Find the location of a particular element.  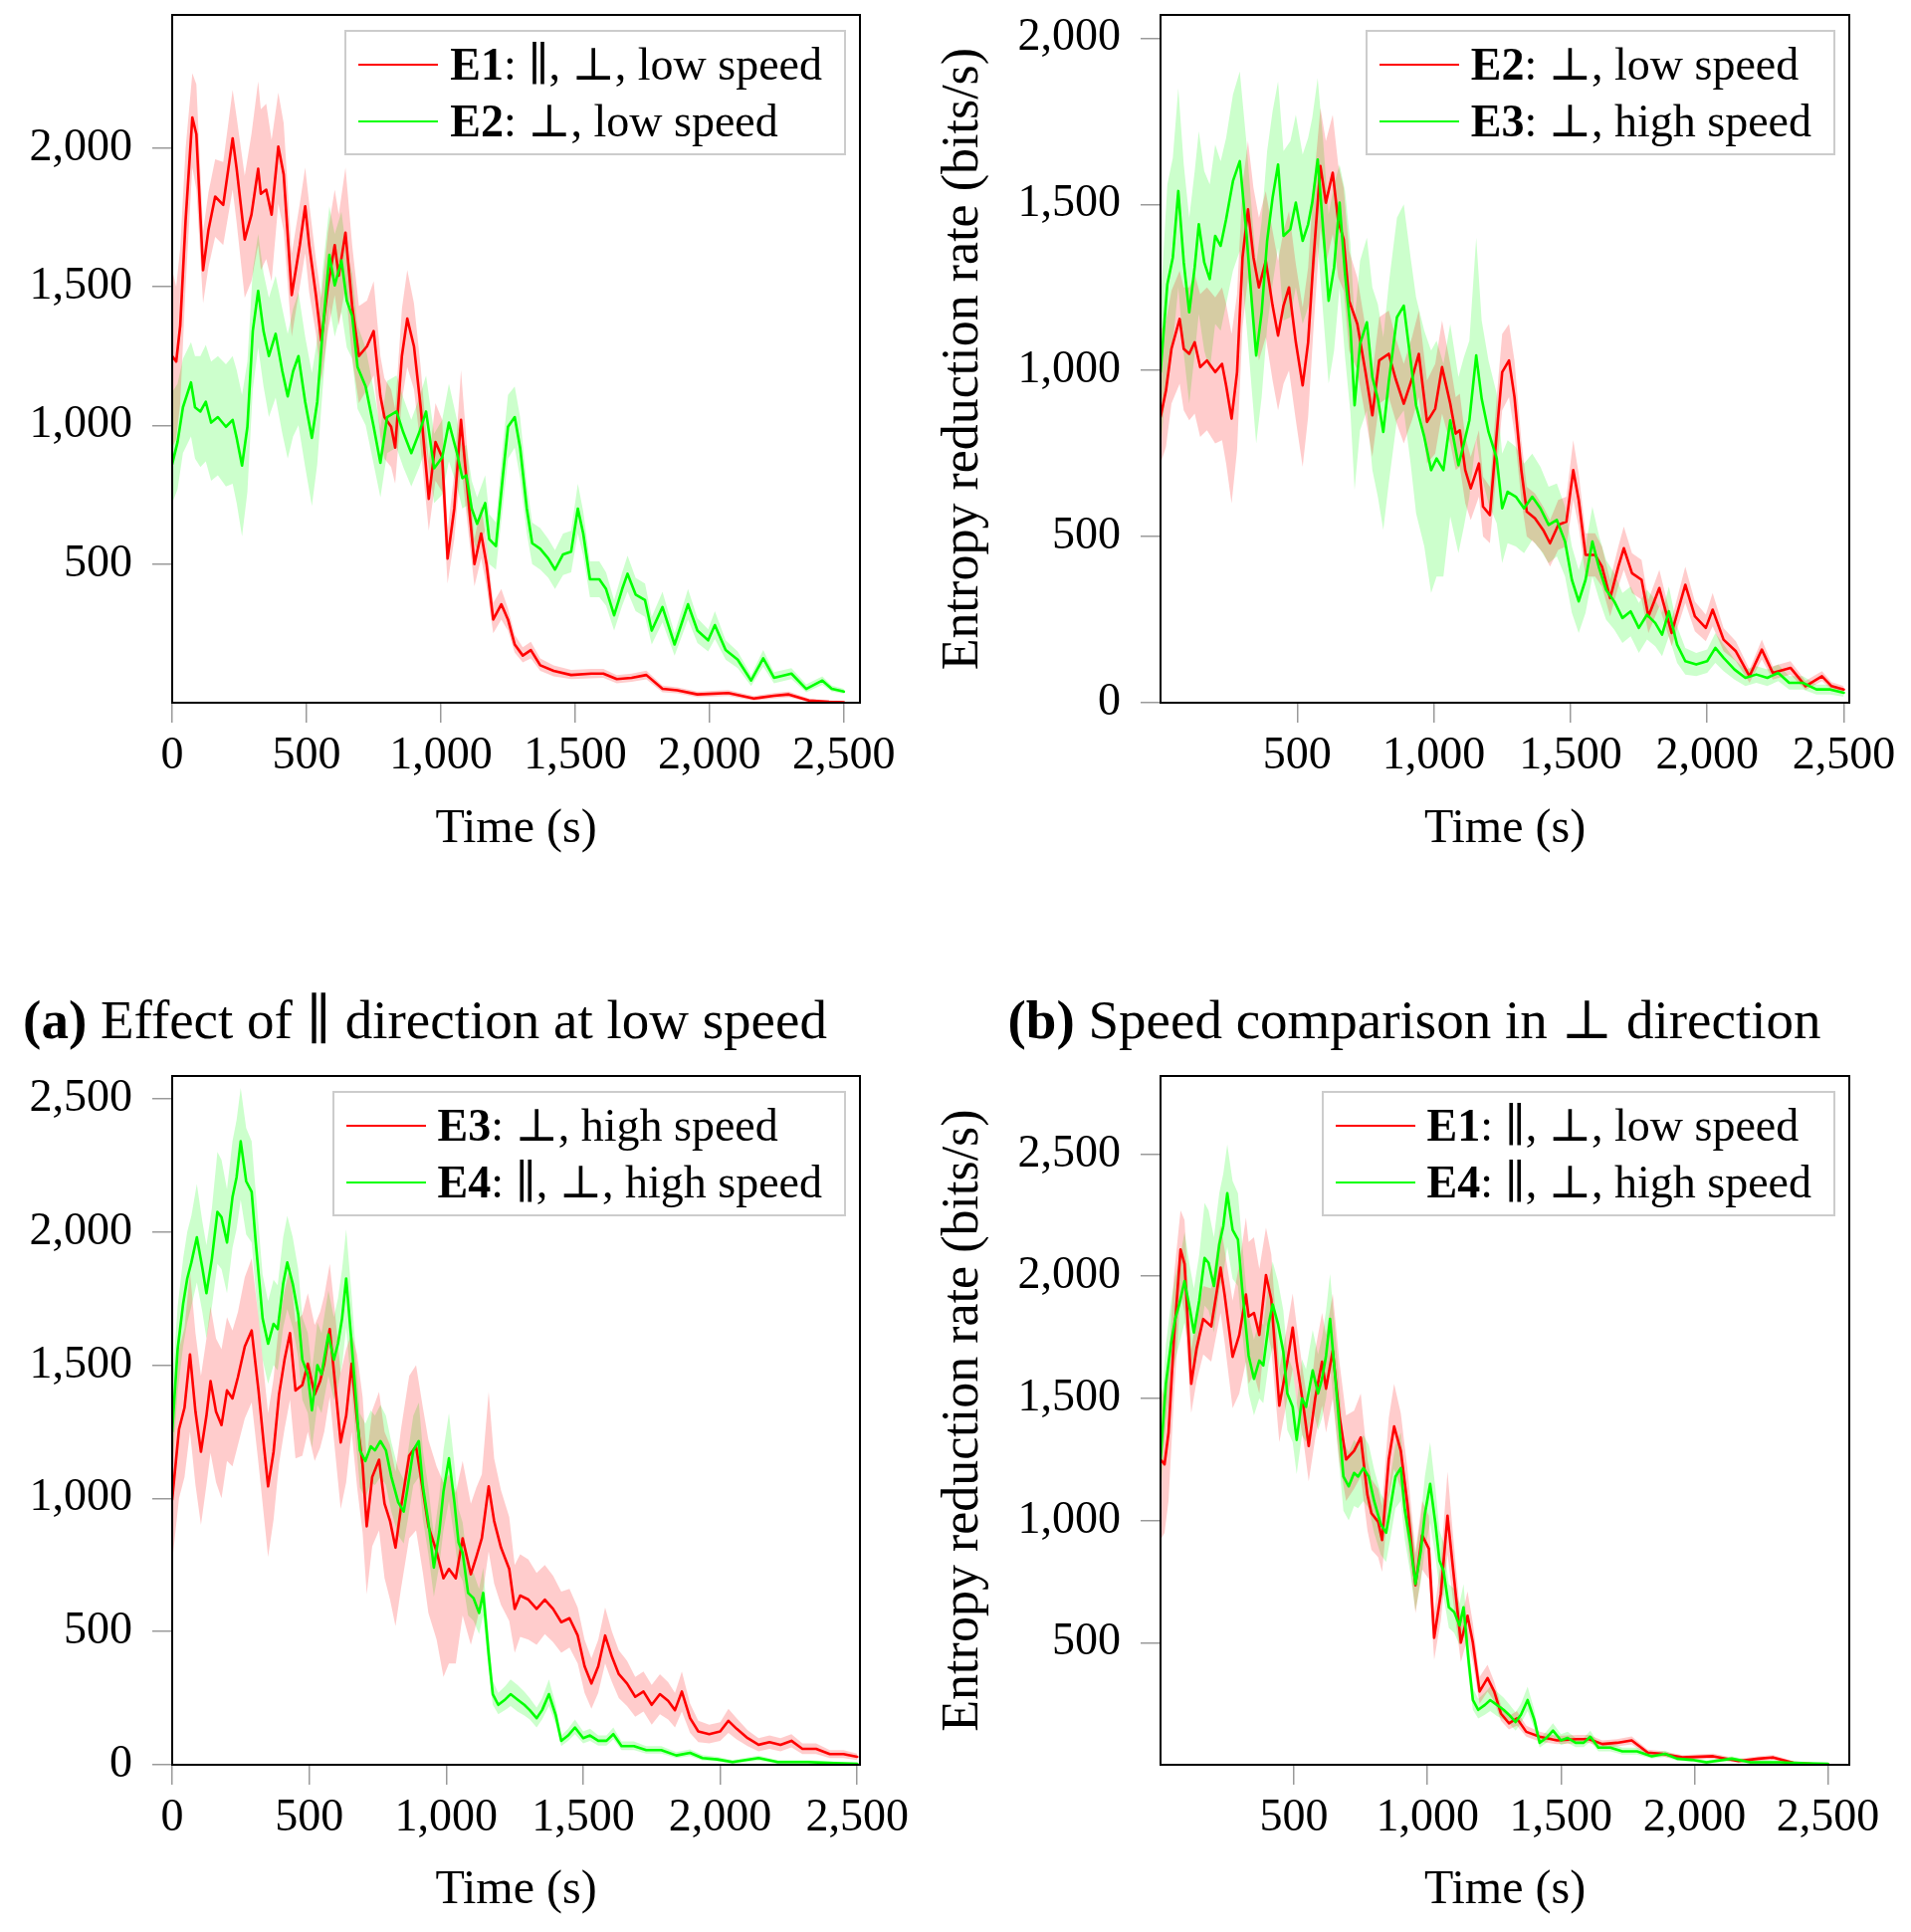

text: (b) Speed comparison in ⊥ direction is located at coordinates (1414, 1020).